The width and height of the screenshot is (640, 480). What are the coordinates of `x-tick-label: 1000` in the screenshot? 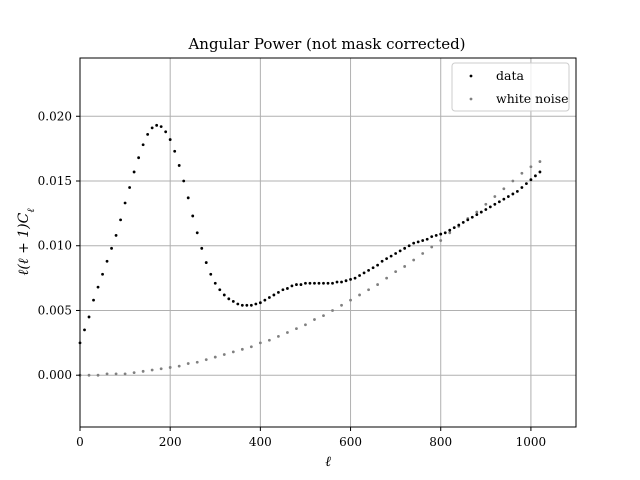 It's located at (531, 442).